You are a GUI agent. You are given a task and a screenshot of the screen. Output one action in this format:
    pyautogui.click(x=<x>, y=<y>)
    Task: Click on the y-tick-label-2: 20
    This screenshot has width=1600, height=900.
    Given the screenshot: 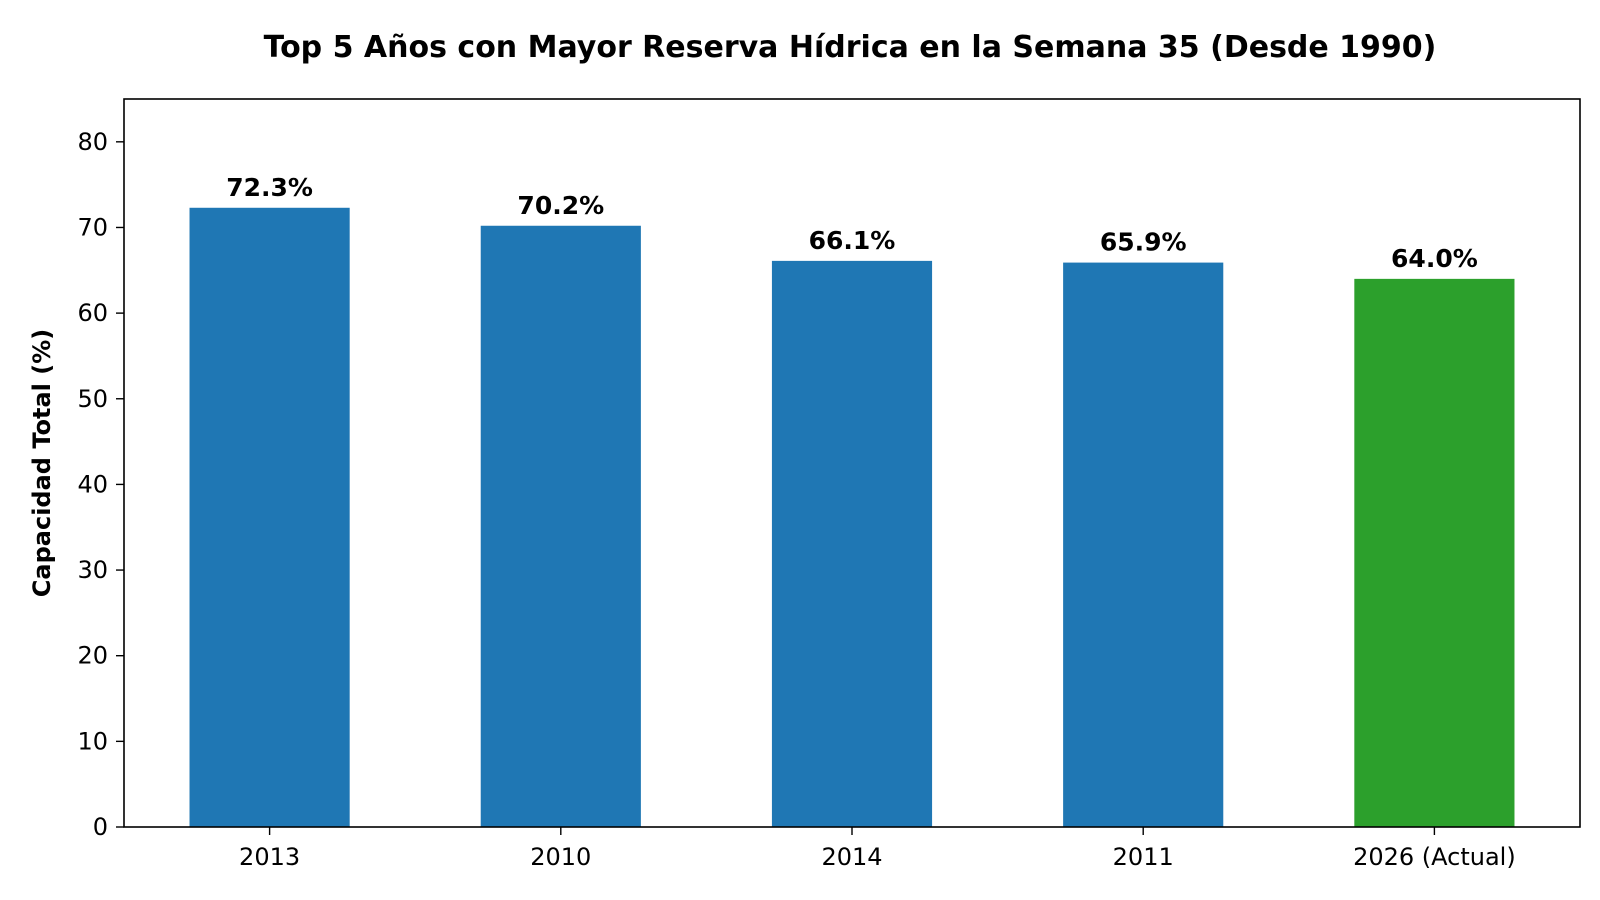 What is the action you would take?
    pyautogui.click(x=92, y=656)
    